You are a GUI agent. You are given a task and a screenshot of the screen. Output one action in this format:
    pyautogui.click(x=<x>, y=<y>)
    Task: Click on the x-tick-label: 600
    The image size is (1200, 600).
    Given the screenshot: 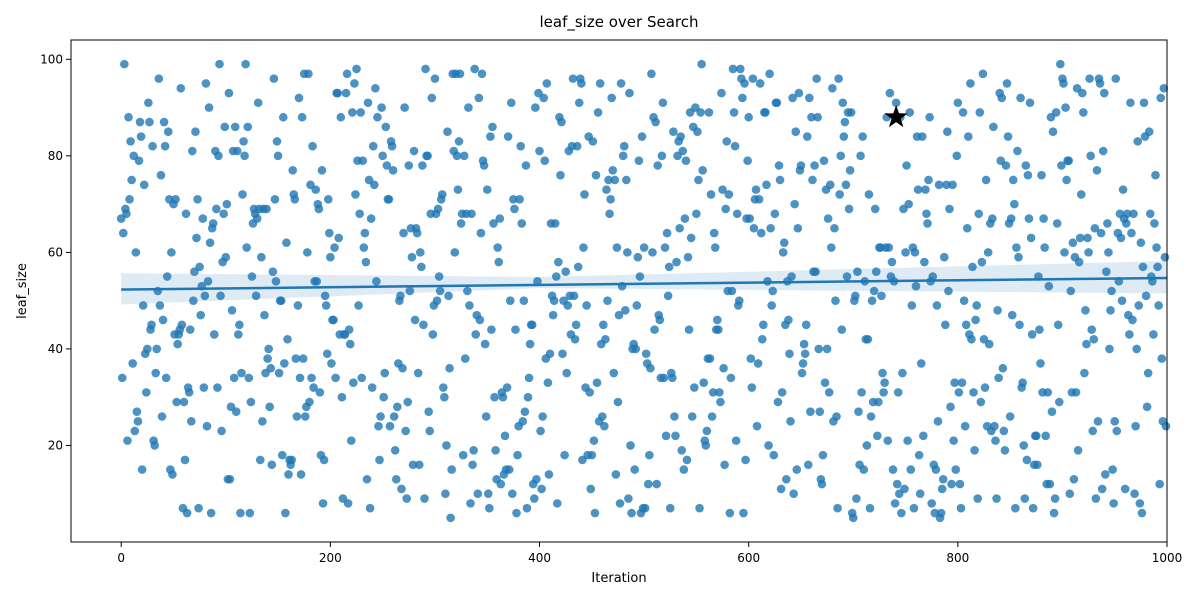 What is the action you would take?
    pyautogui.click(x=748, y=558)
    